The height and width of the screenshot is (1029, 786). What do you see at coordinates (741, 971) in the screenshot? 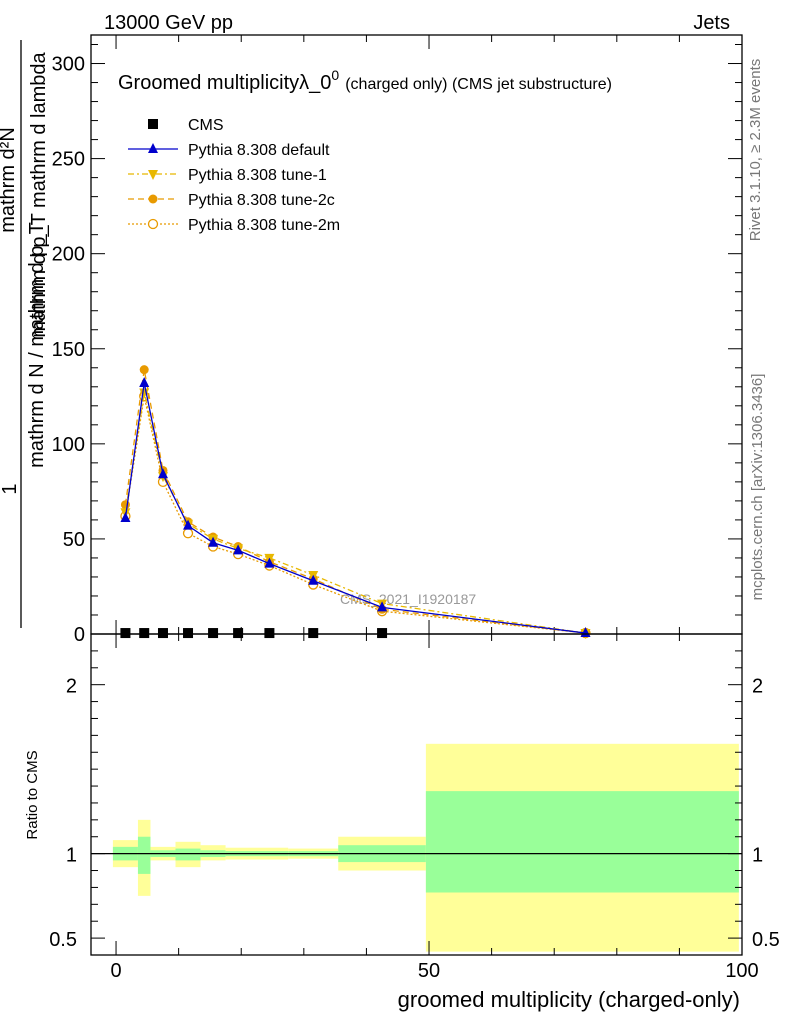
I see `xtick-label: 100` at bounding box center [741, 971].